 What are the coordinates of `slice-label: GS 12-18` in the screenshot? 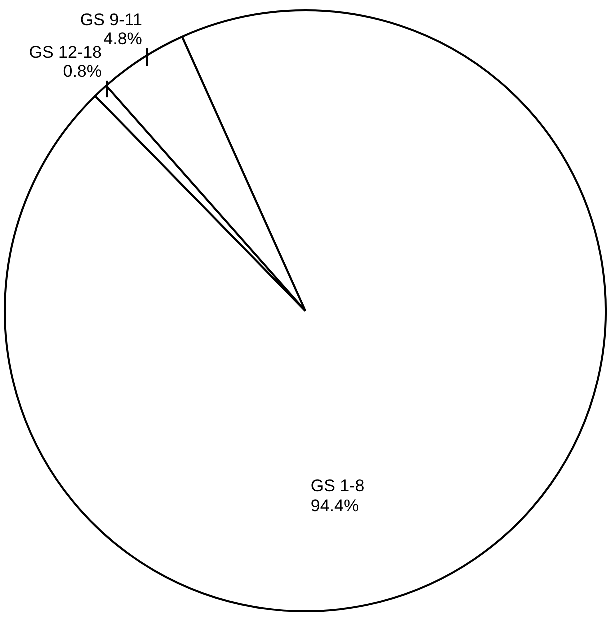 It's located at (65, 52).